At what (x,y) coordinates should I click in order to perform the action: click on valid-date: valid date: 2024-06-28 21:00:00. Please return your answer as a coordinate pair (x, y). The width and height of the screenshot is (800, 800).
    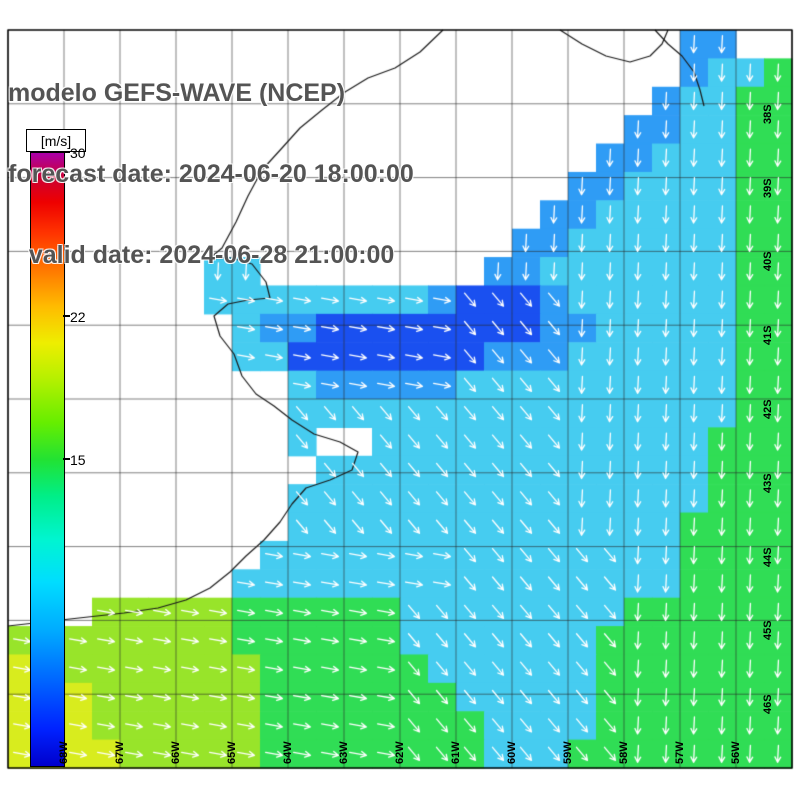
    Looking at the image, I should click on (201, 255).